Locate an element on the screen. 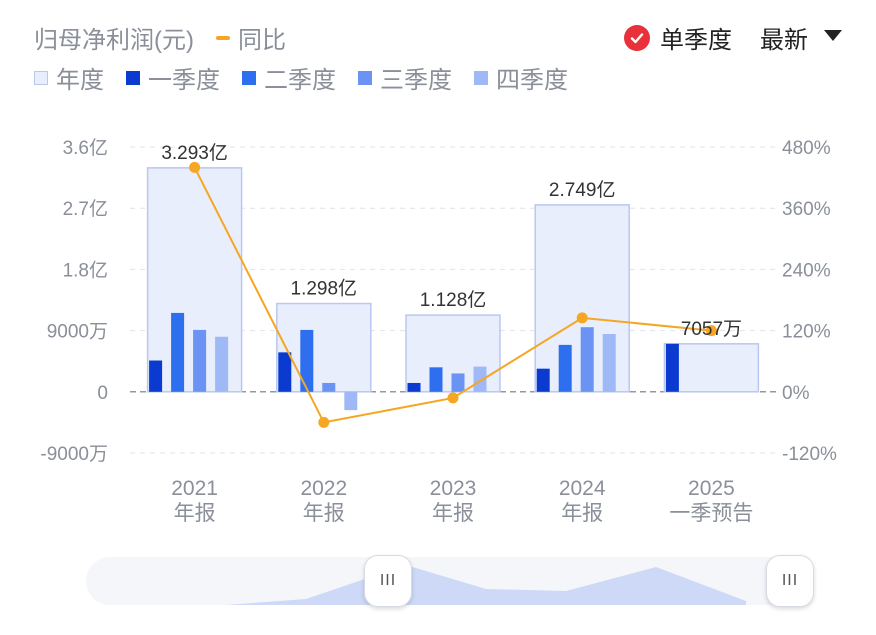 The width and height of the screenshot is (876, 635). x-tick-label: 一季预告 is located at coordinates (711, 513).